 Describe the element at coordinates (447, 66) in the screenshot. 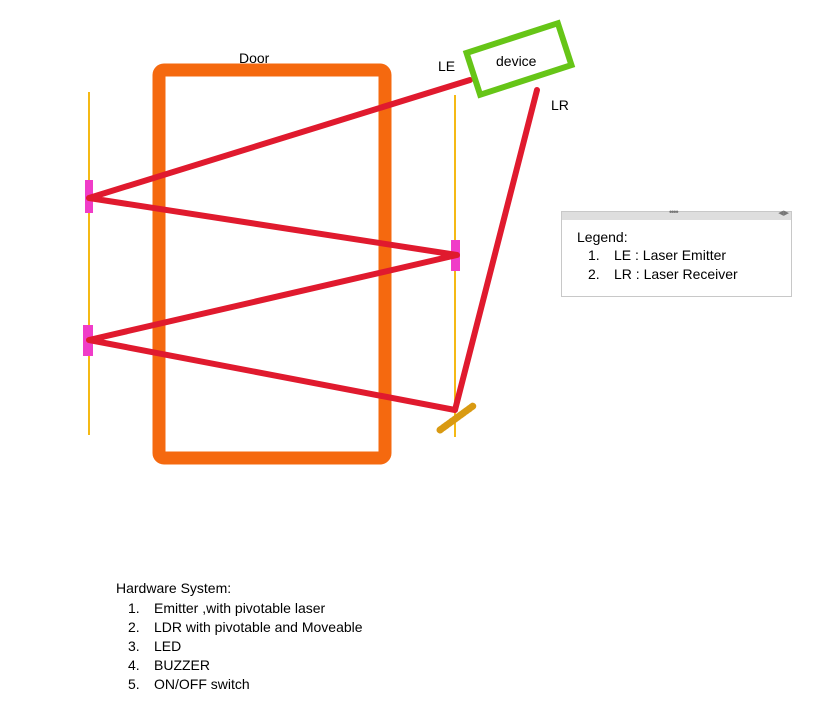

I see `le-label: LE` at that location.